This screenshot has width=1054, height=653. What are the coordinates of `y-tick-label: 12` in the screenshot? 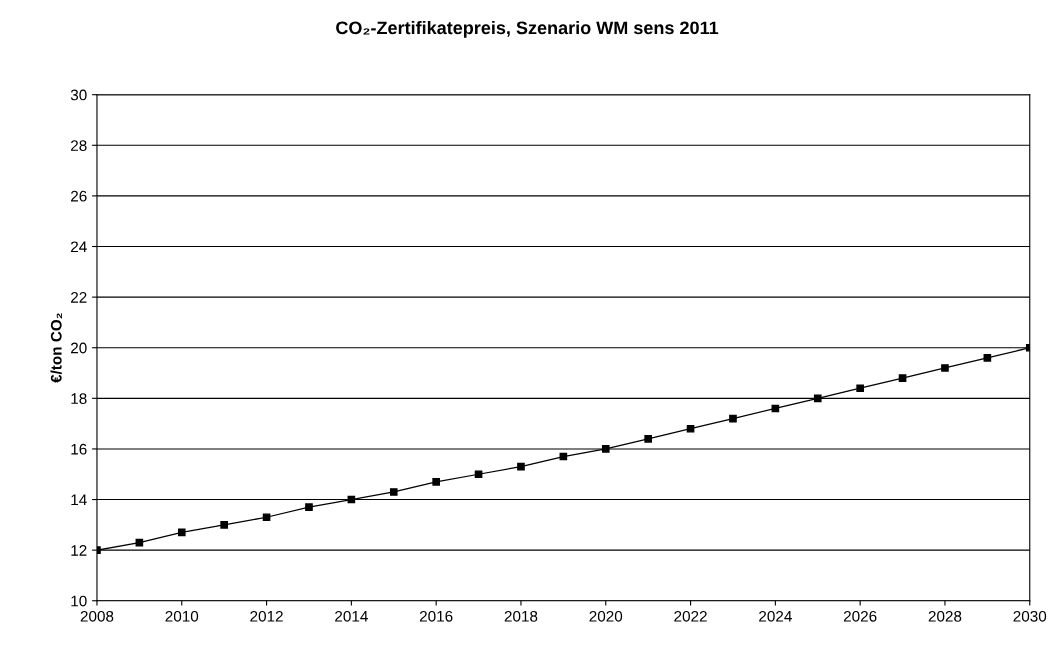 It's located at (79, 550).